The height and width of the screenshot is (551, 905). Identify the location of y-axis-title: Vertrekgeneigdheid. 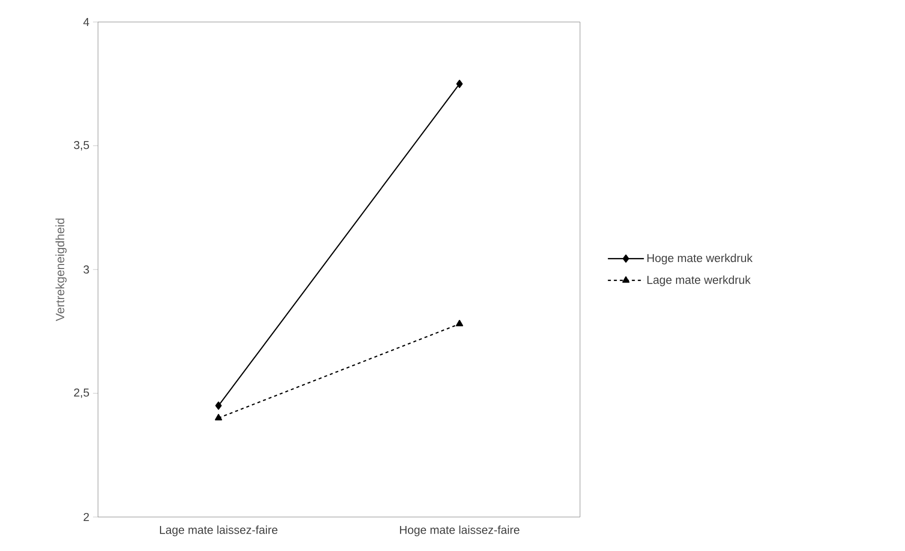
(61, 270).